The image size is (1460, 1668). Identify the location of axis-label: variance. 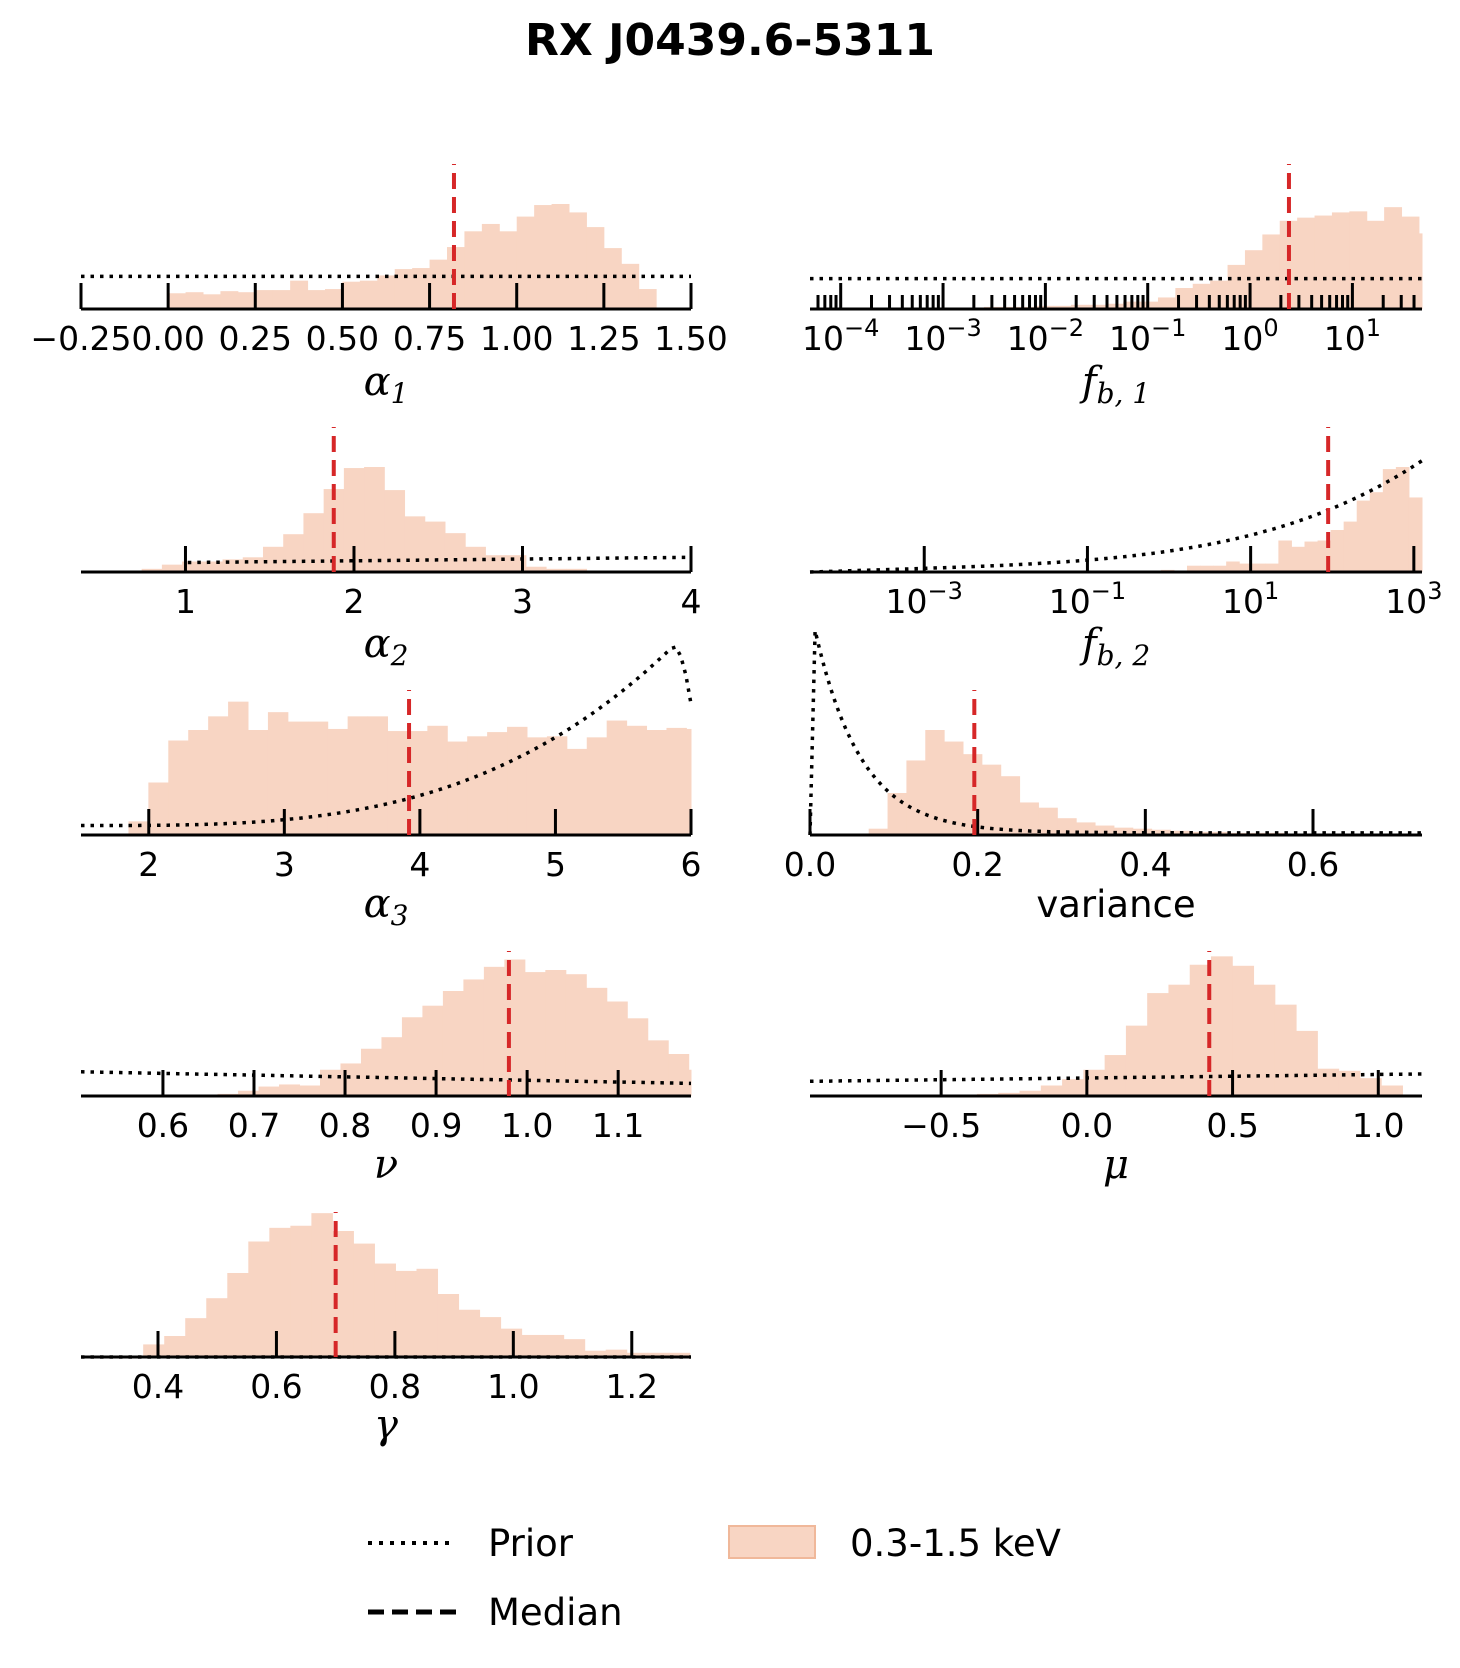
(1115, 904).